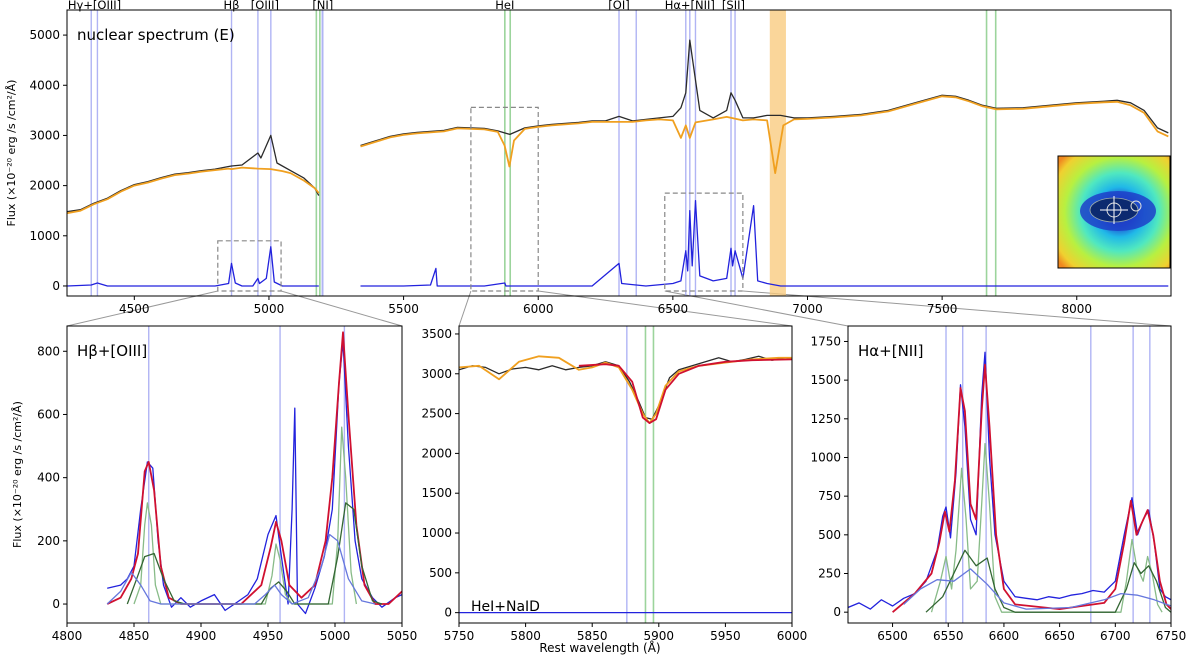  I want to click on y-tick-label: 3500, so click(436, 334).